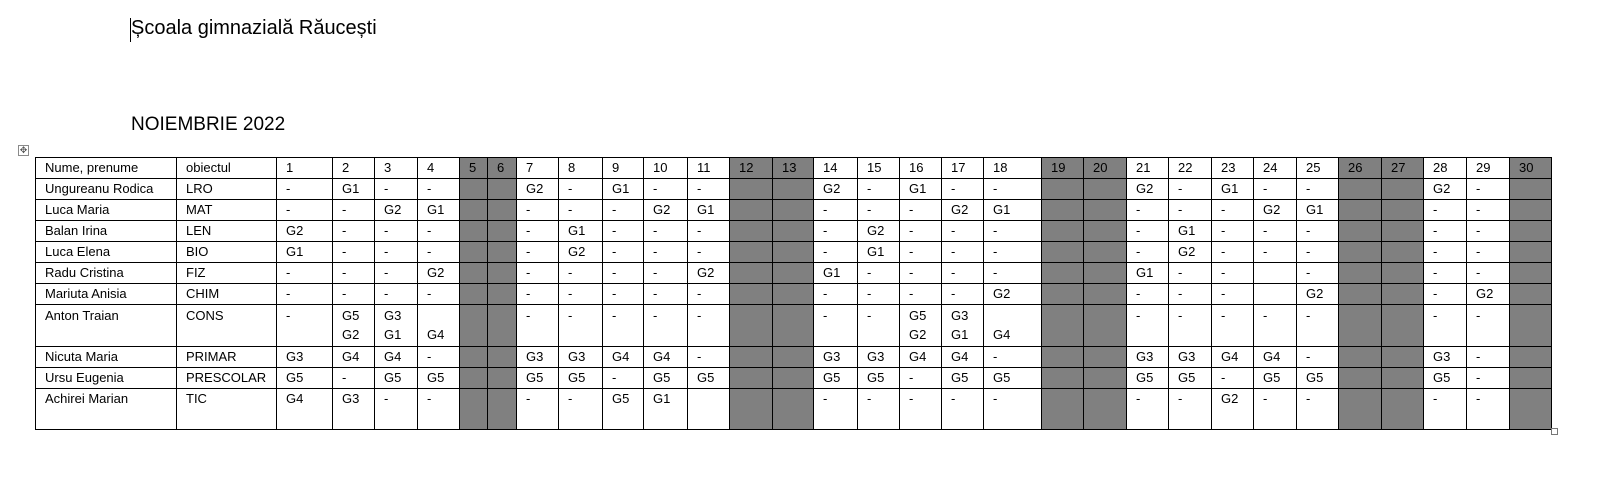 The image size is (1610, 492). I want to click on day-cell: G3, so click(1147, 357).